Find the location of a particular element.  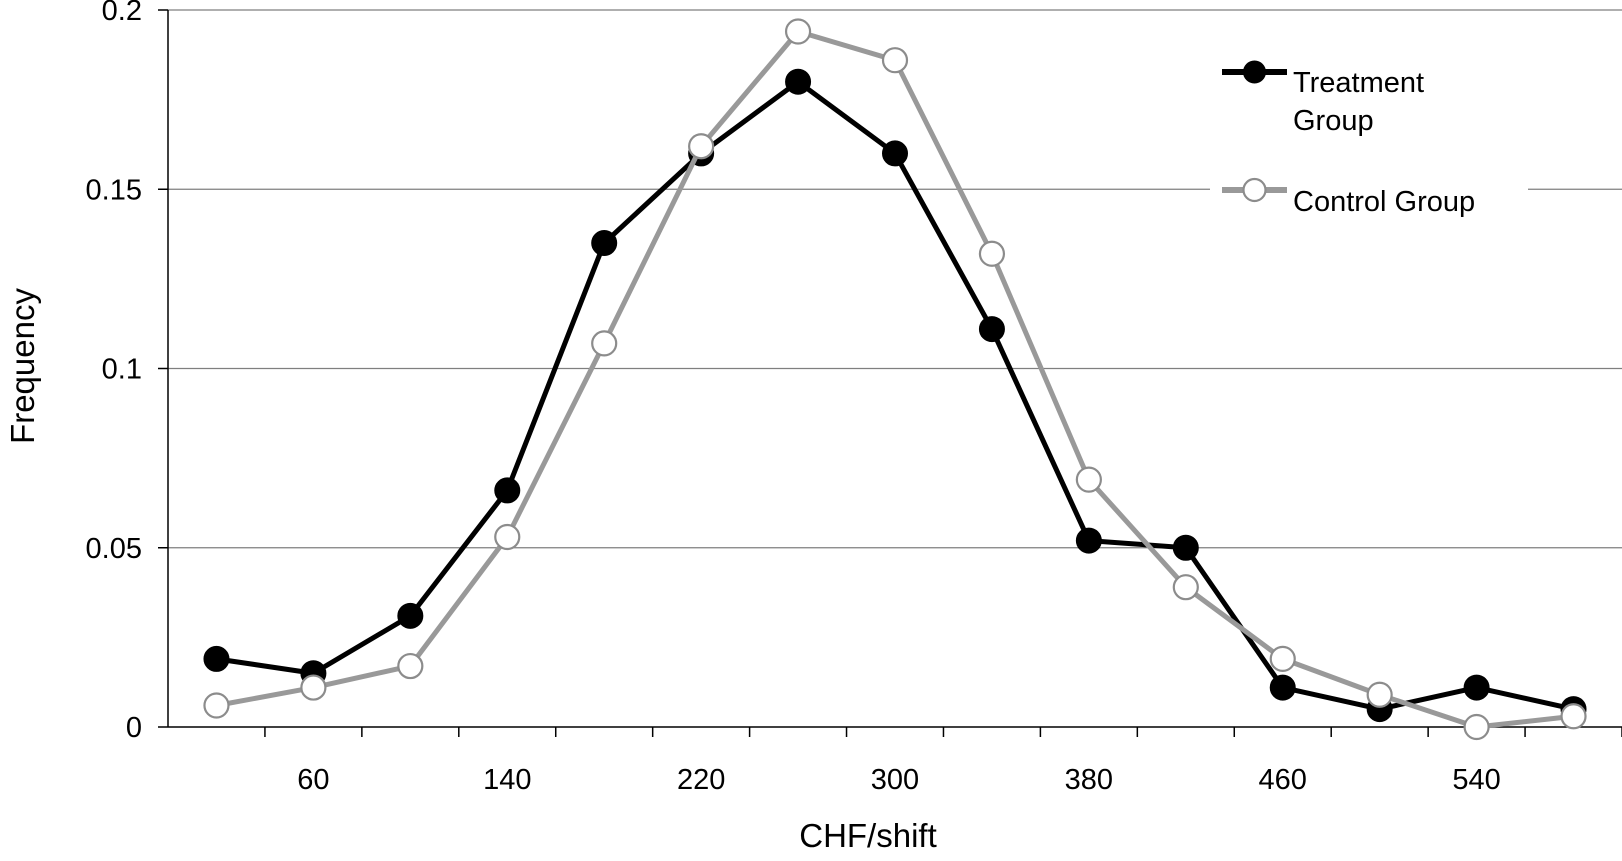

y-tick-label: 0.05 is located at coordinates (114, 549).